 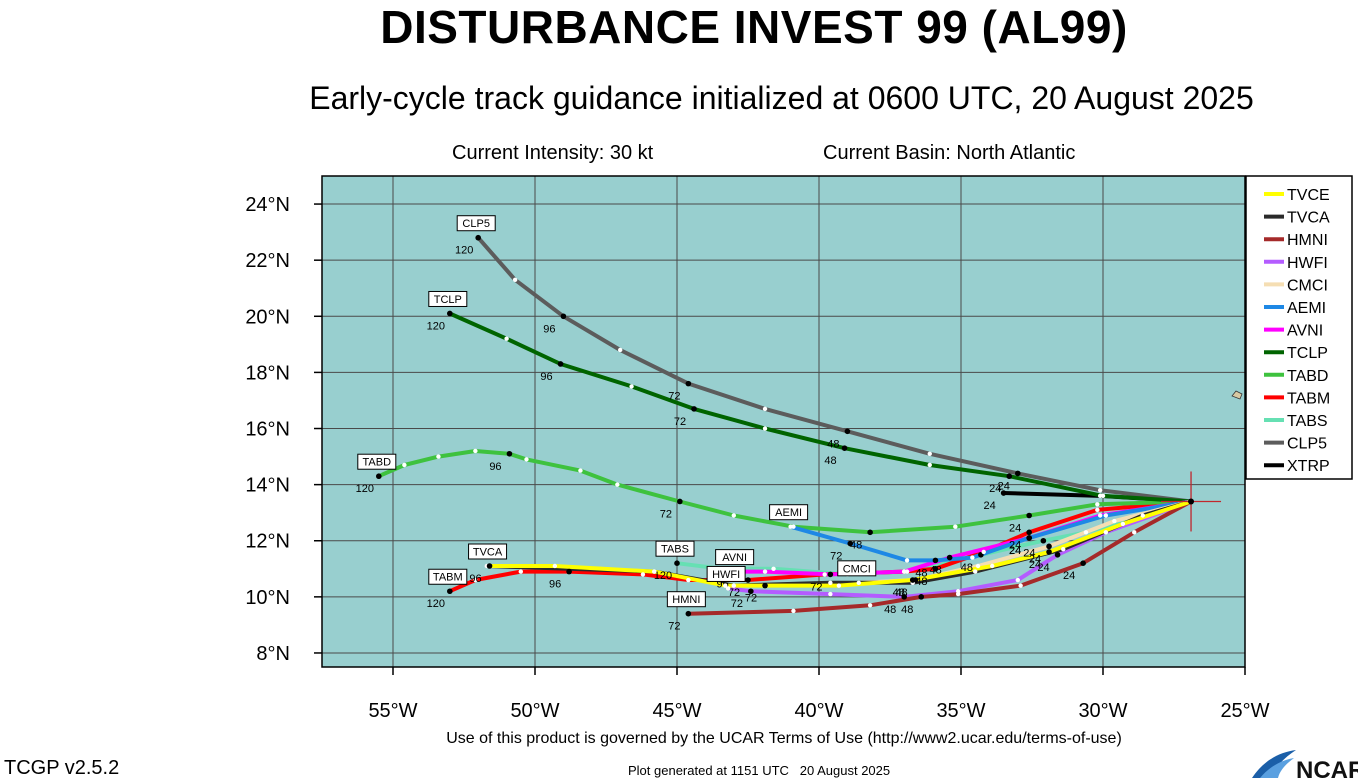 What do you see at coordinates (1237, 395) in the screenshot?
I see `island-shape` at bounding box center [1237, 395].